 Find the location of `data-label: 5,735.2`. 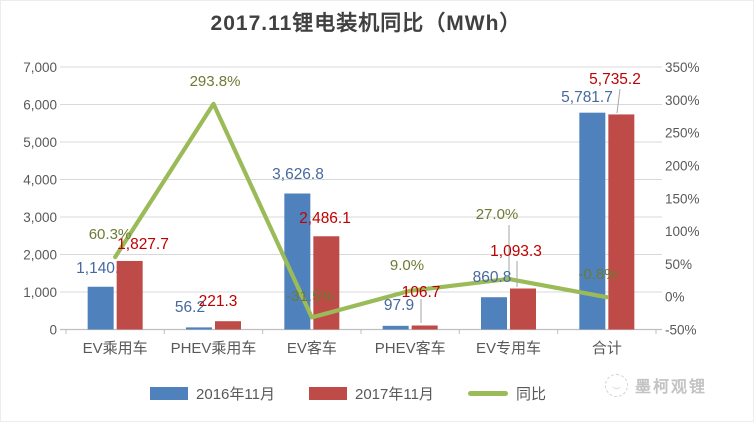

data-label: 5,735.2 is located at coordinates (615, 79).